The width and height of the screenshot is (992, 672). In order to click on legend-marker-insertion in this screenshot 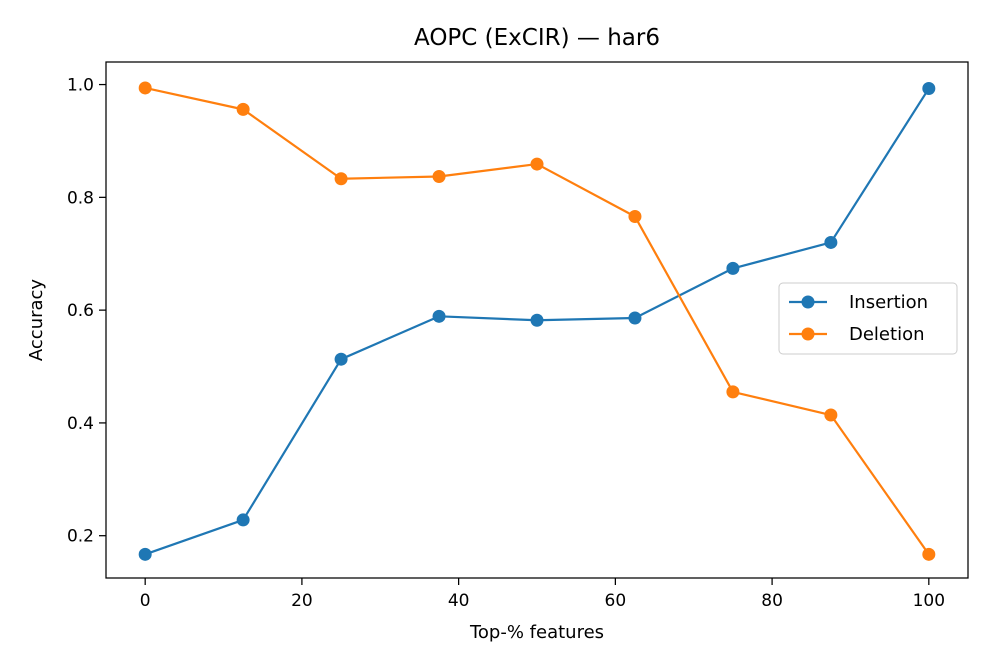, I will do `click(808, 302)`.